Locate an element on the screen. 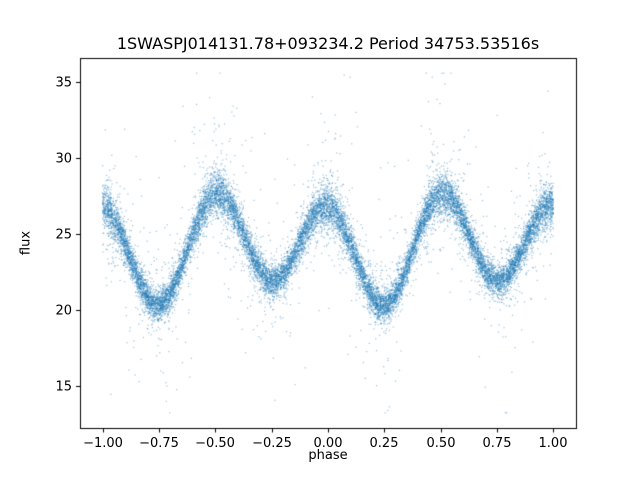  y-tick-label: 25 is located at coordinates (63, 234).